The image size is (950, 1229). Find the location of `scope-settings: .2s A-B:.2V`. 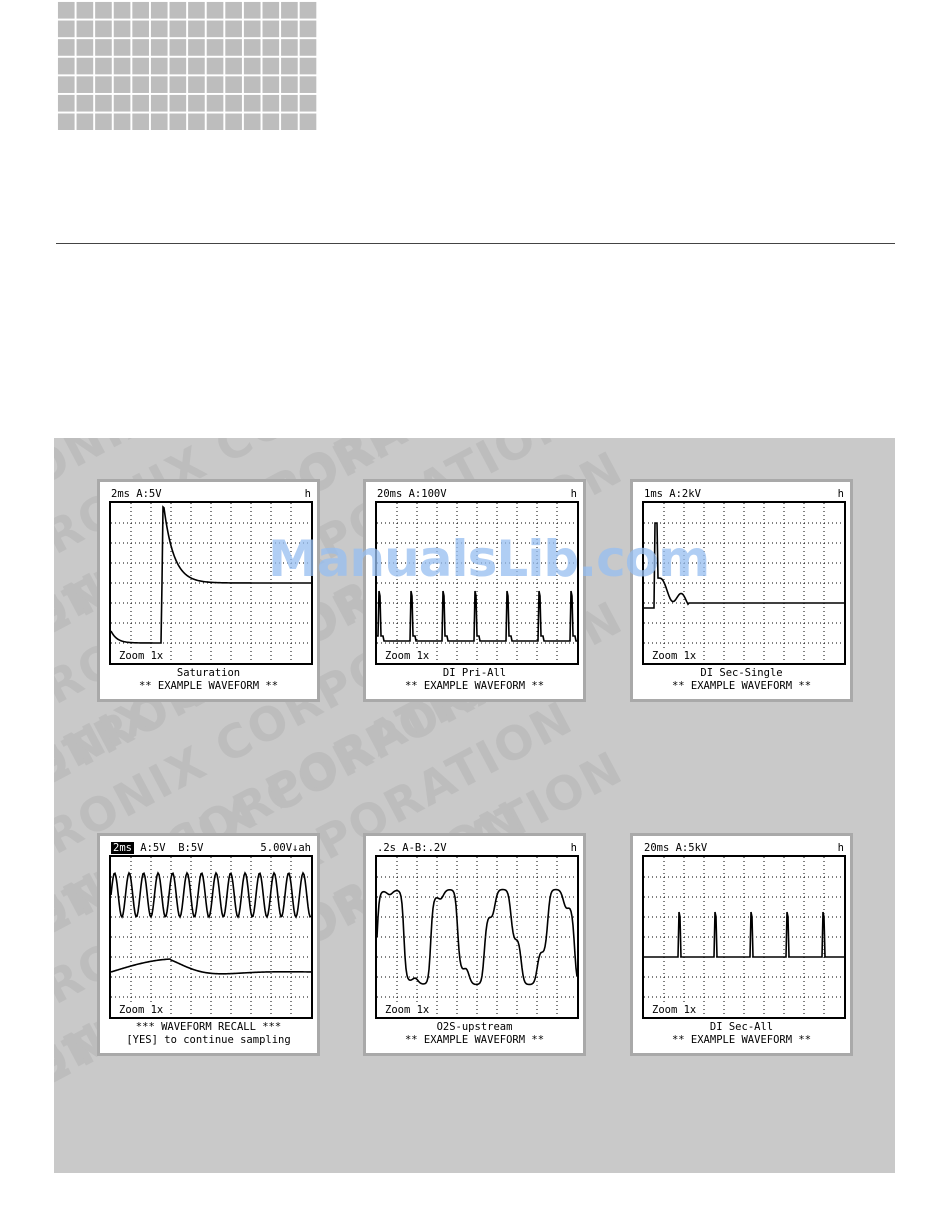

scope-settings: .2s A-B:.2V is located at coordinates (412, 848).